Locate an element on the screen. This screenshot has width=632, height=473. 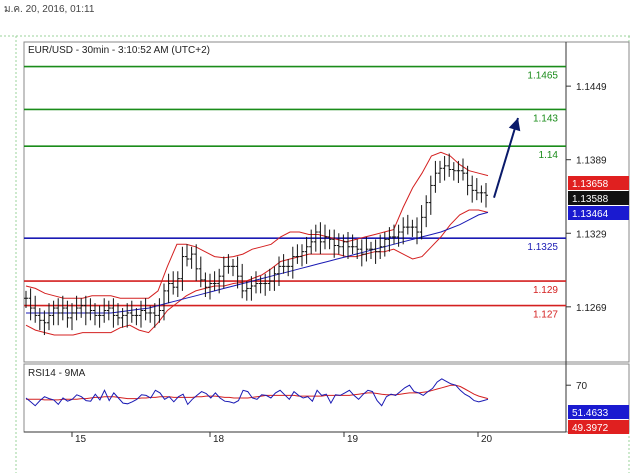
price-tick-label: 1.1269 is located at coordinates (591, 308).